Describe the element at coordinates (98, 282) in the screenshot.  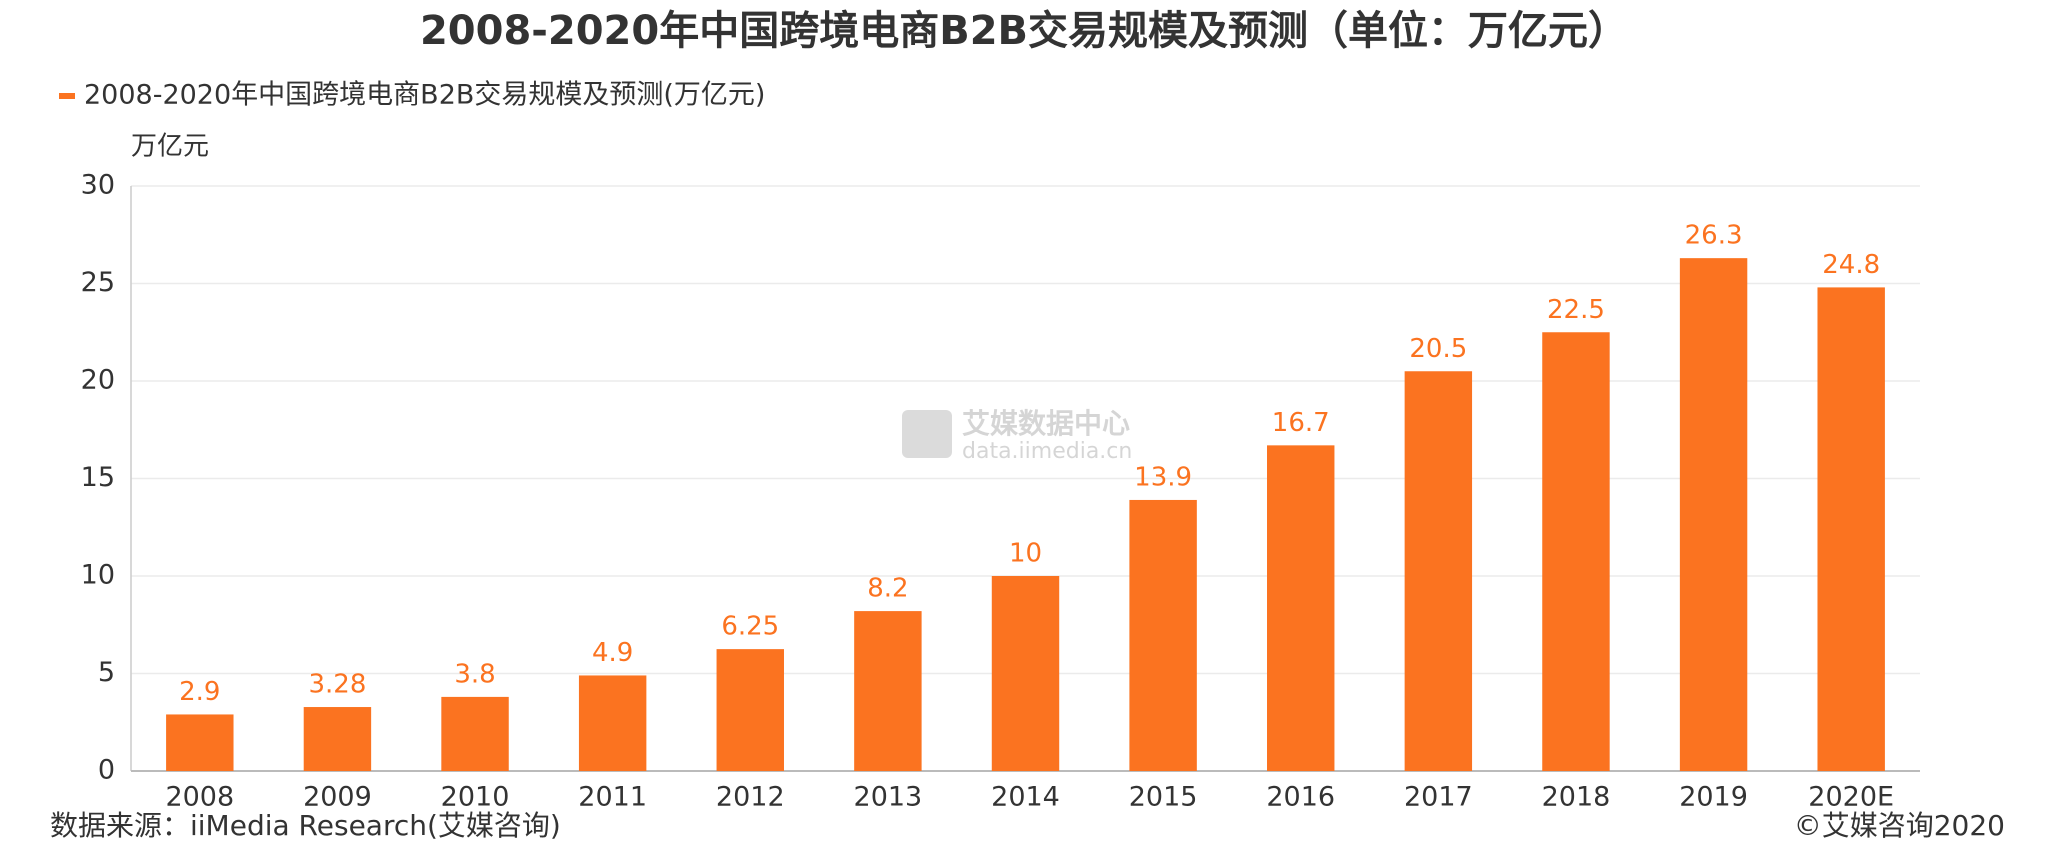
I see `y-tick-label: 25` at that location.